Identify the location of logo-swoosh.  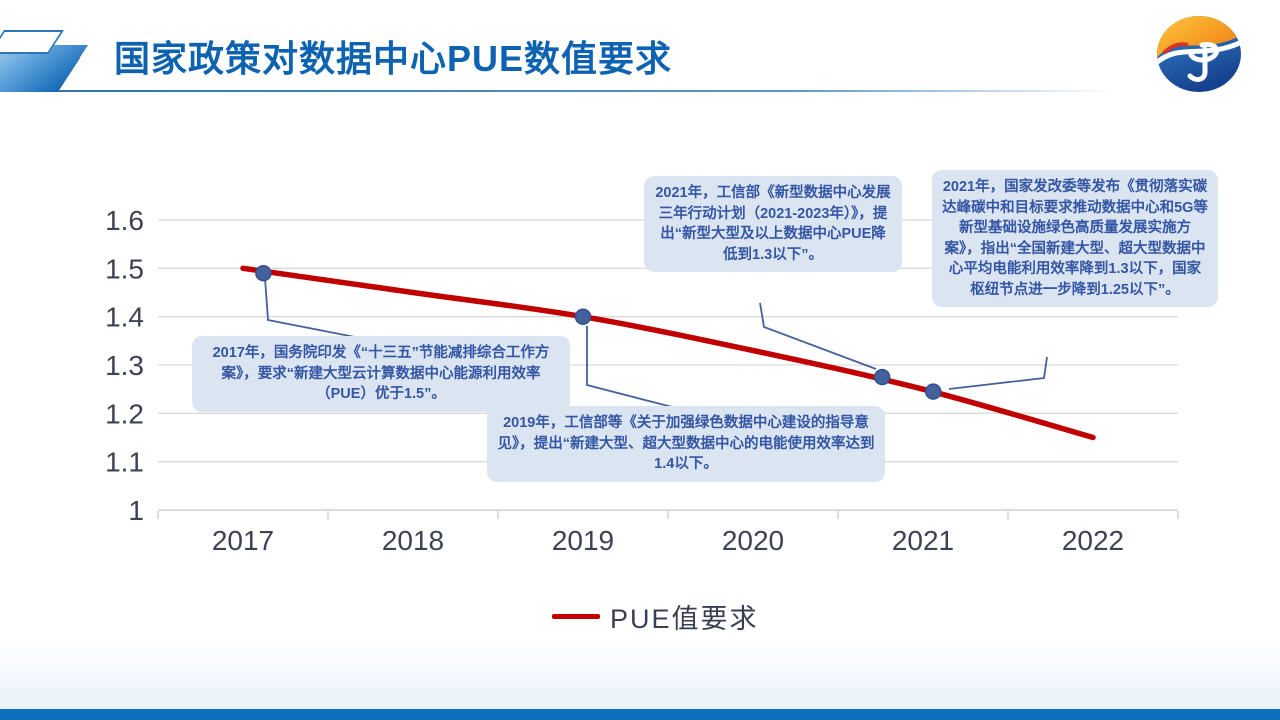
(1199, 52).